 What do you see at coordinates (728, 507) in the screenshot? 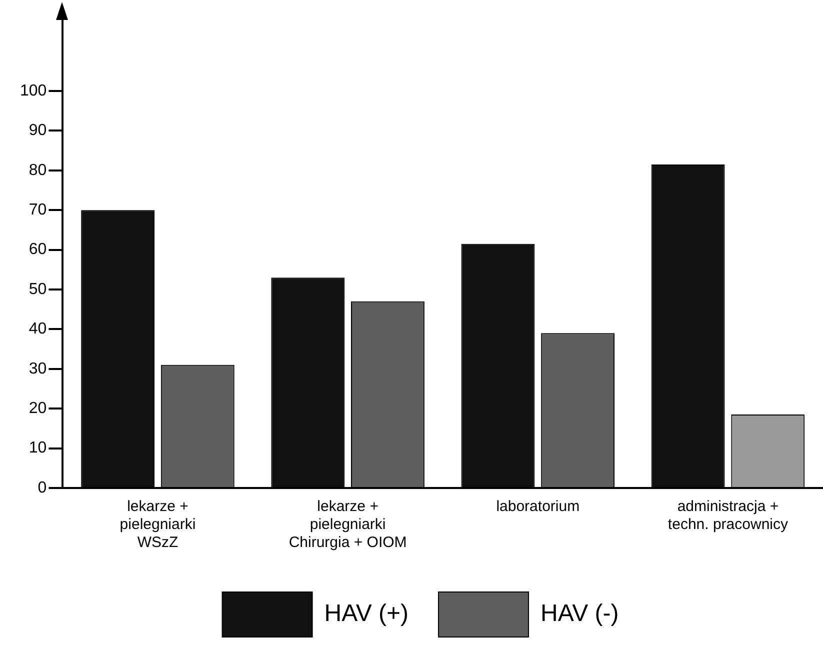
I see `category-label: administracja +` at bounding box center [728, 507].